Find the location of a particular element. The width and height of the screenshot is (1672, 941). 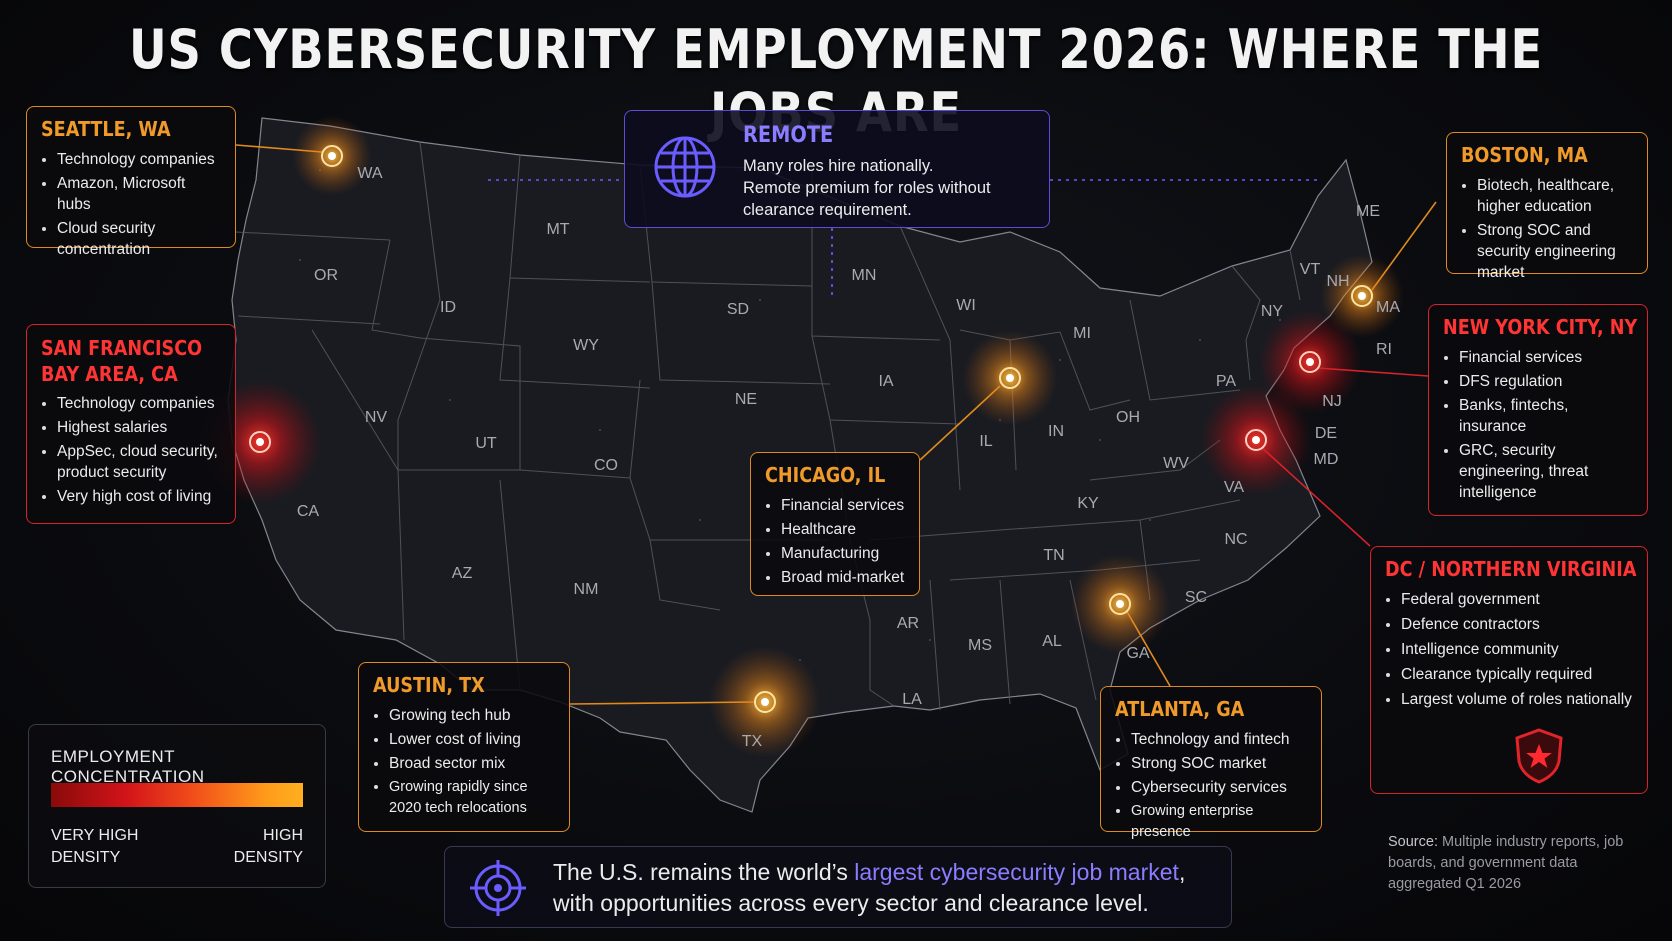

state-label-vt: VT is located at coordinates (1310, 269).